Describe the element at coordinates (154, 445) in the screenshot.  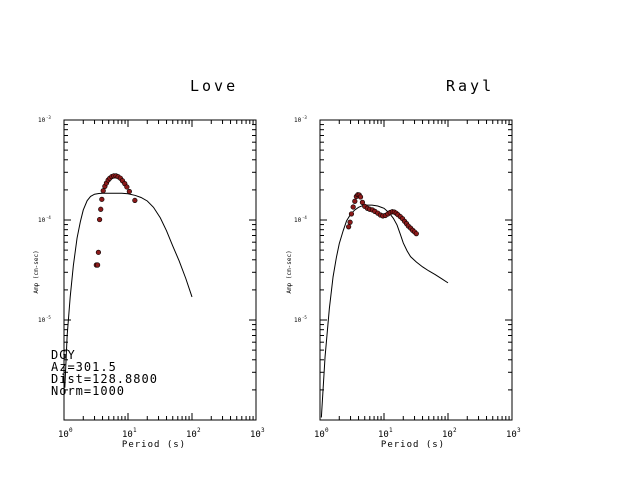
I see `x-axis-label-love: Period (s)` at that location.